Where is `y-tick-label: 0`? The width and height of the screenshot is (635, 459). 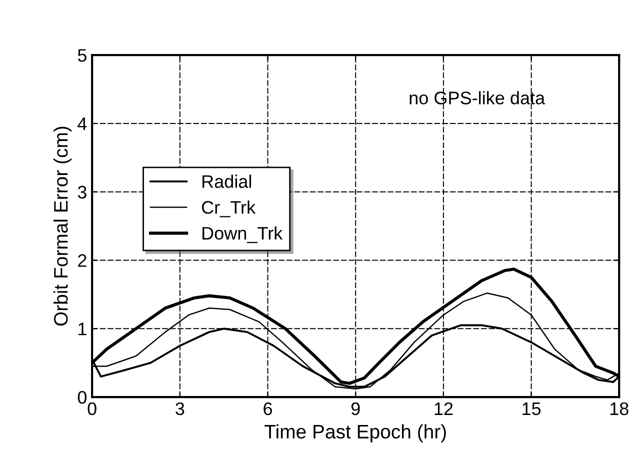 y-tick-label: 0 is located at coordinates (82, 397).